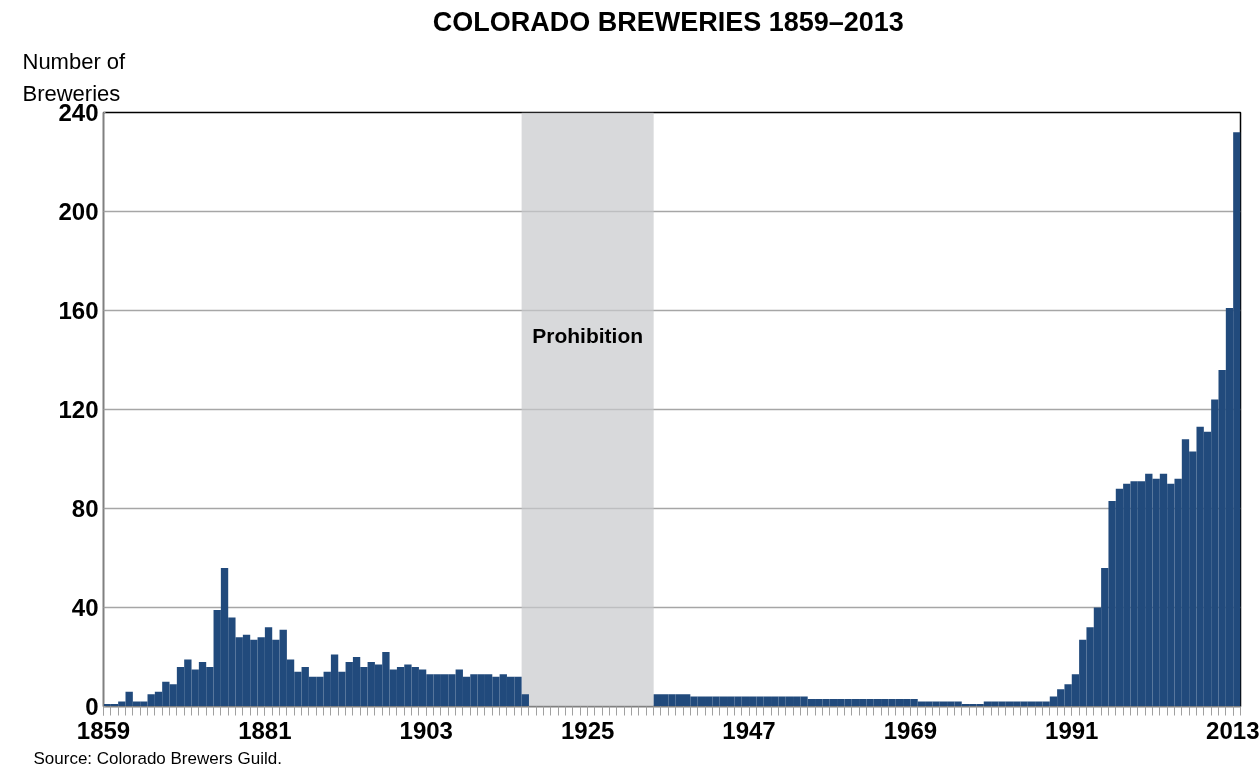 Image resolution: width=1259 pixels, height=772 pixels. I want to click on x-tick-label: 1881, so click(265, 730).